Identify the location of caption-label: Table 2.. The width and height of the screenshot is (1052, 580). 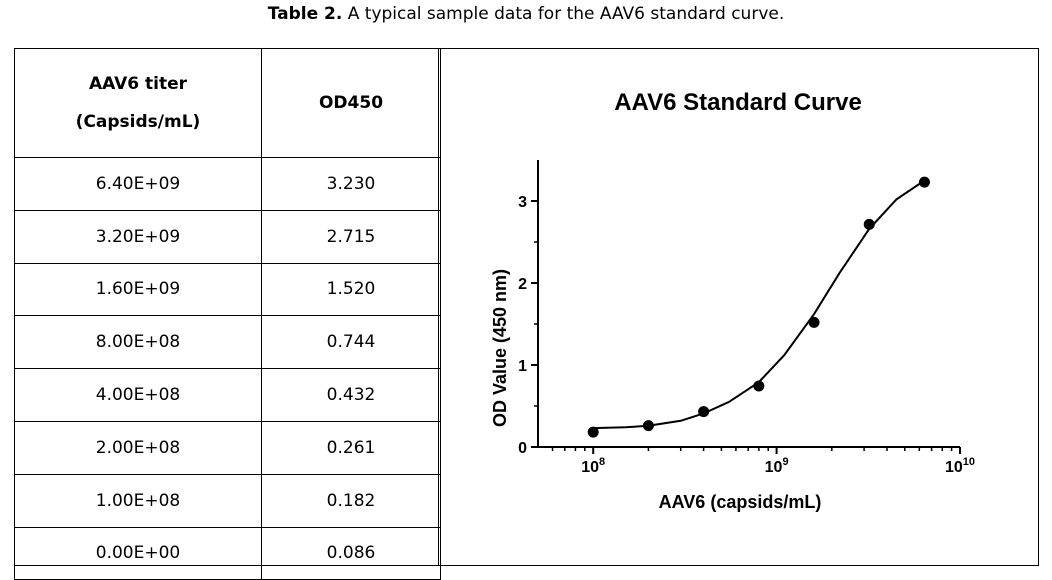
(305, 14).